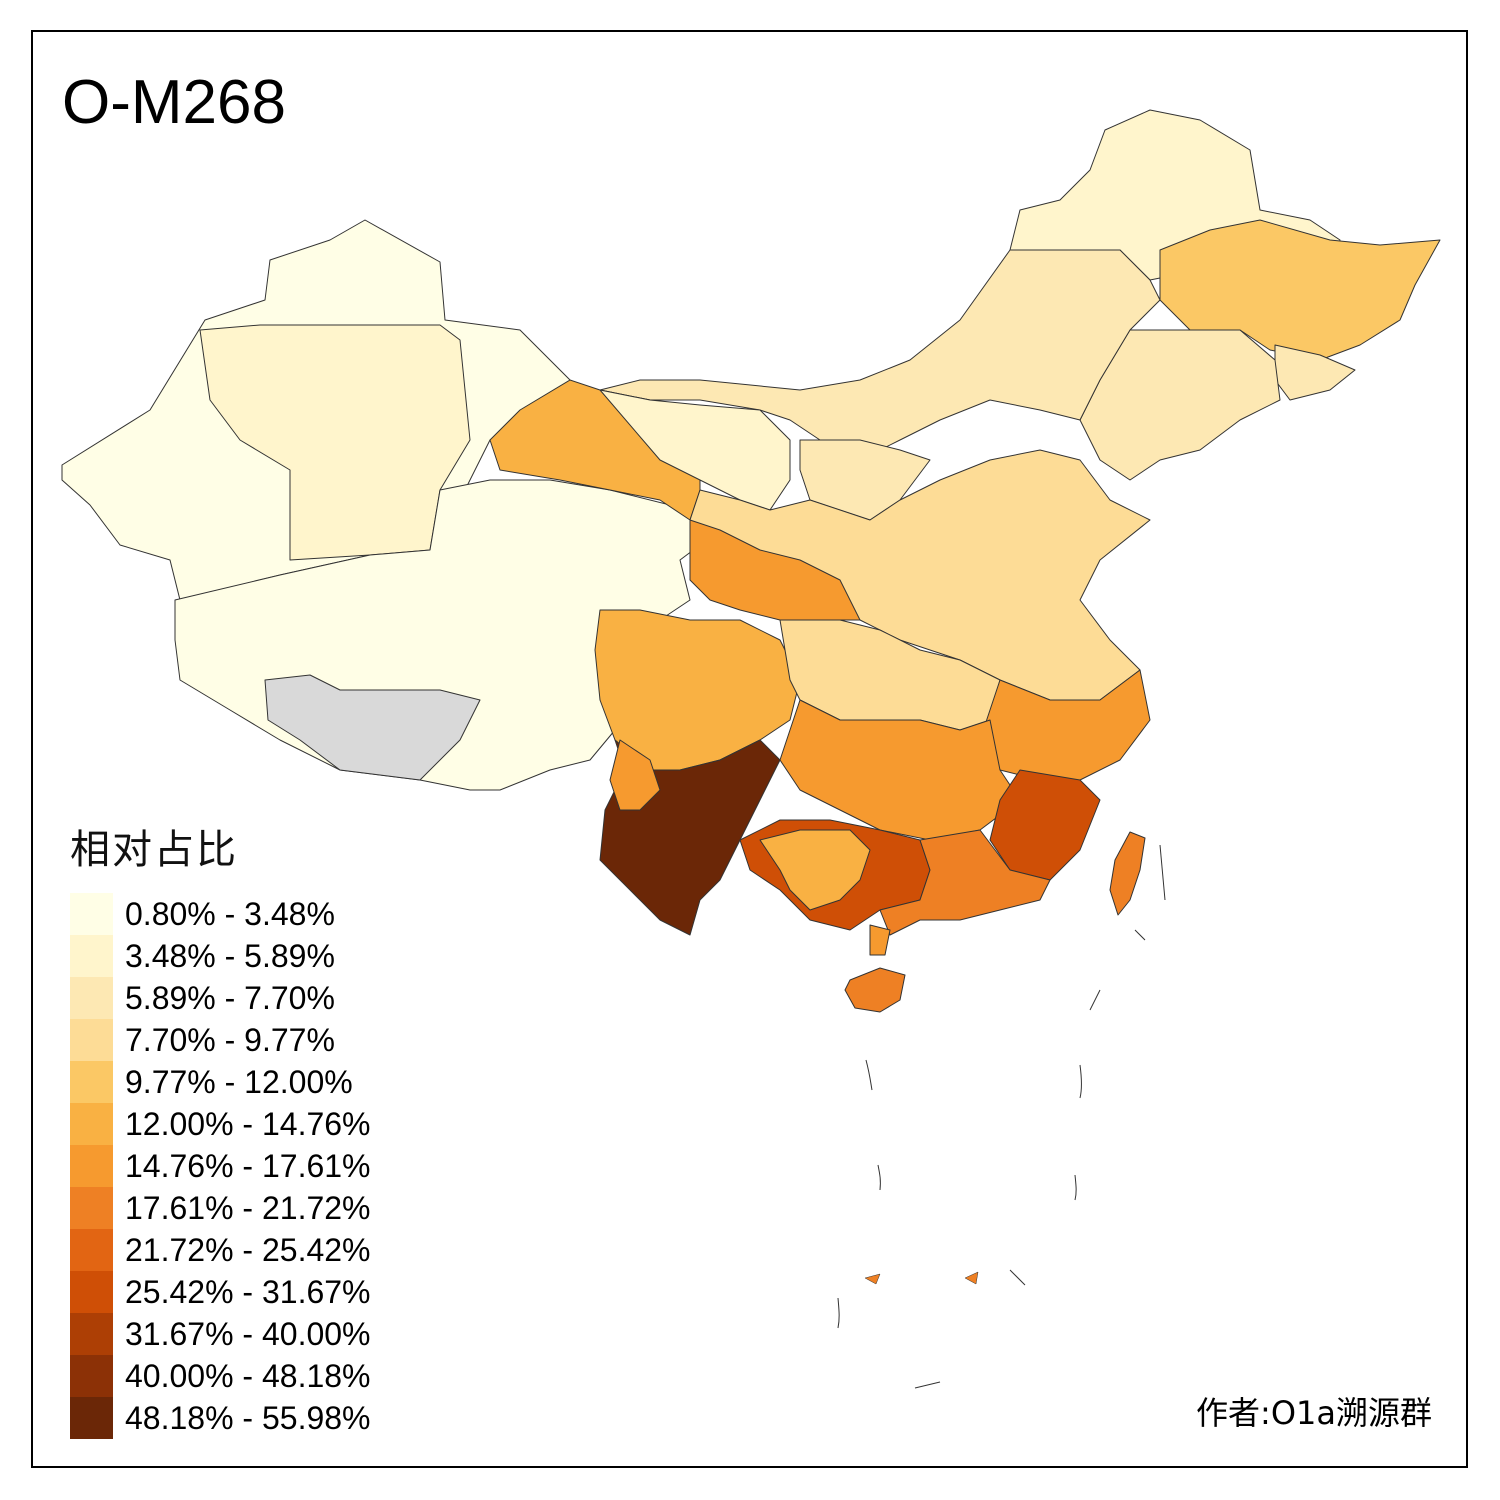 This screenshot has width=1500, height=1500. What do you see at coordinates (1127, 873) in the screenshot?
I see `region-taiwan` at bounding box center [1127, 873].